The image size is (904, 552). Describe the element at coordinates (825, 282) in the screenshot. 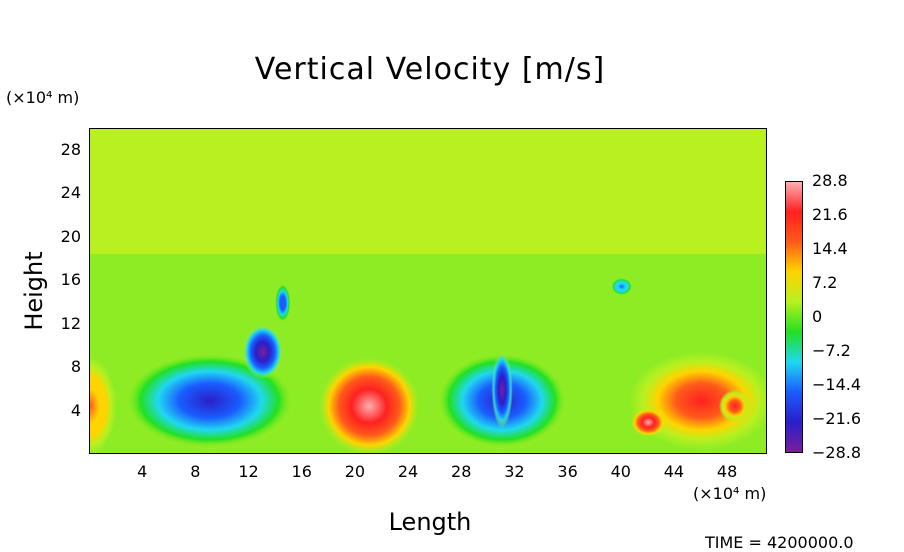

I see `colorbar-tick-label: 7.2` at that location.